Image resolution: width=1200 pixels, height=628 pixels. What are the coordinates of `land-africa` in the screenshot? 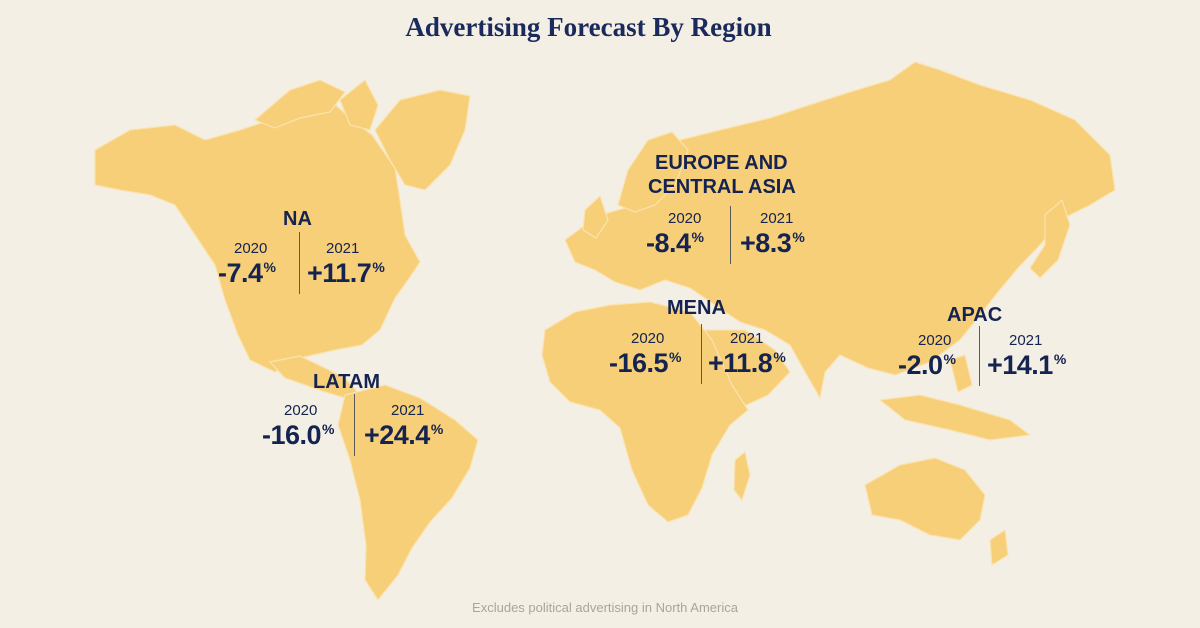 It's located at (645, 412).